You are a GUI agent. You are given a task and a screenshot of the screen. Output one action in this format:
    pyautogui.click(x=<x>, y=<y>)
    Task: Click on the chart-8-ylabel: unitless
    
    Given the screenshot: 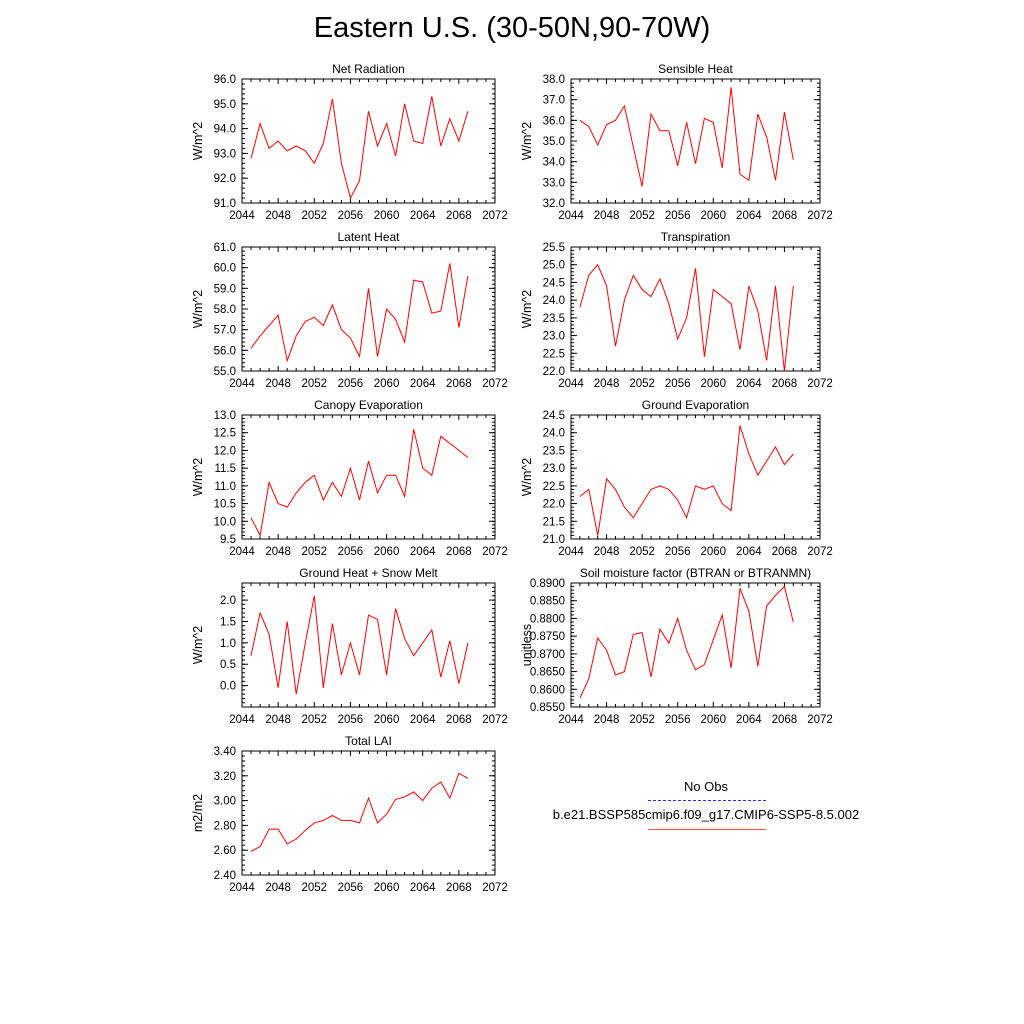 What is the action you would take?
    pyautogui.click(x=527, y=645)
    